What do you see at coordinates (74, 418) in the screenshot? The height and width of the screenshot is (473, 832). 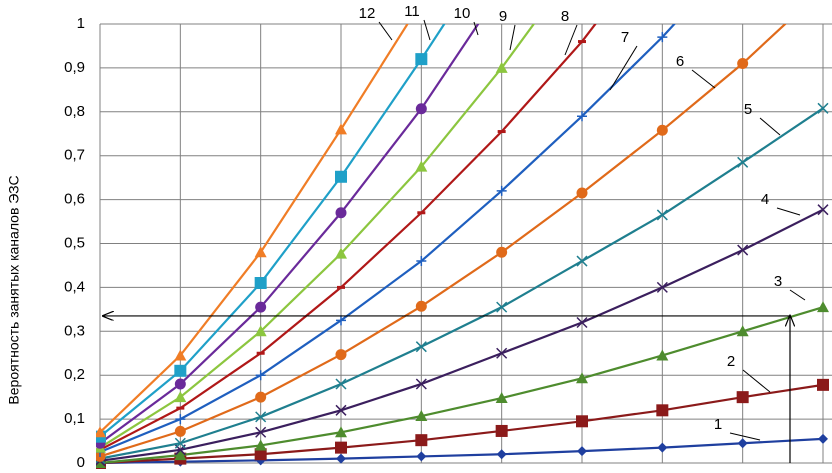 I see `y-tick-label: 0,1` at bounding box center [74, 418].